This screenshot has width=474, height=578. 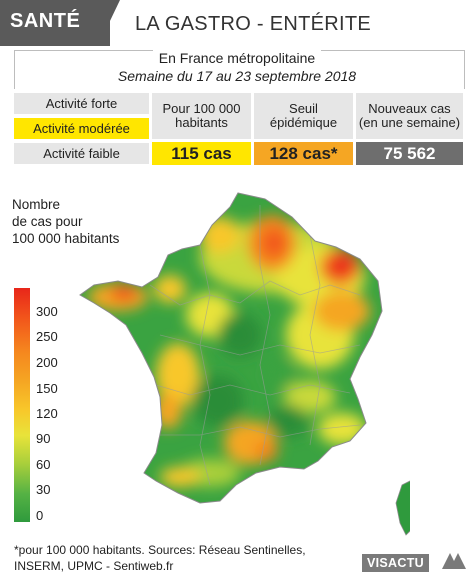 I want to click on banner-notch, so click(x=109, y=23).